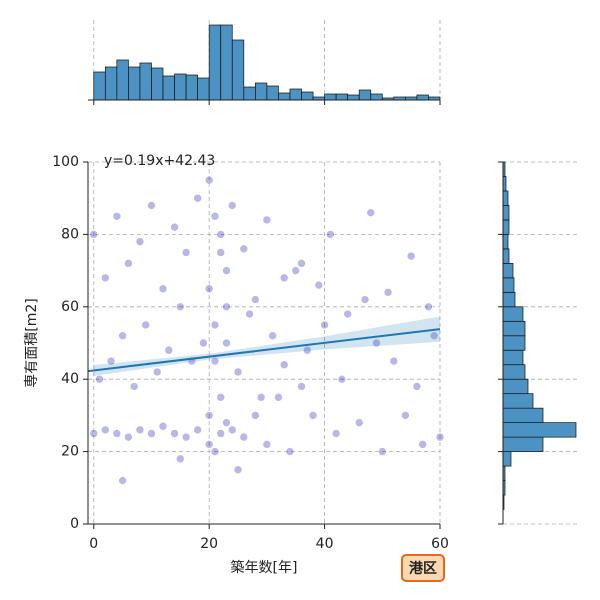  I want to click on y-tick-label: 60, so click(70, 307).